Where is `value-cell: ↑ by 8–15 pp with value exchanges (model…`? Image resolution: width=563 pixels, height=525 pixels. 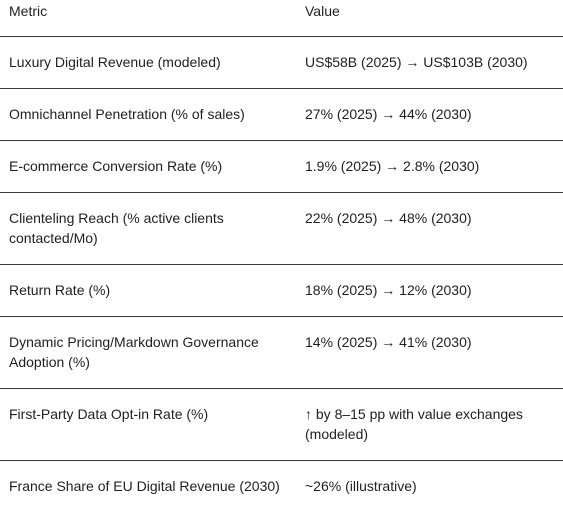 value-cell: ↑ by 8–15 pp with value exchanges (model… is located at coordinates (414, 424).